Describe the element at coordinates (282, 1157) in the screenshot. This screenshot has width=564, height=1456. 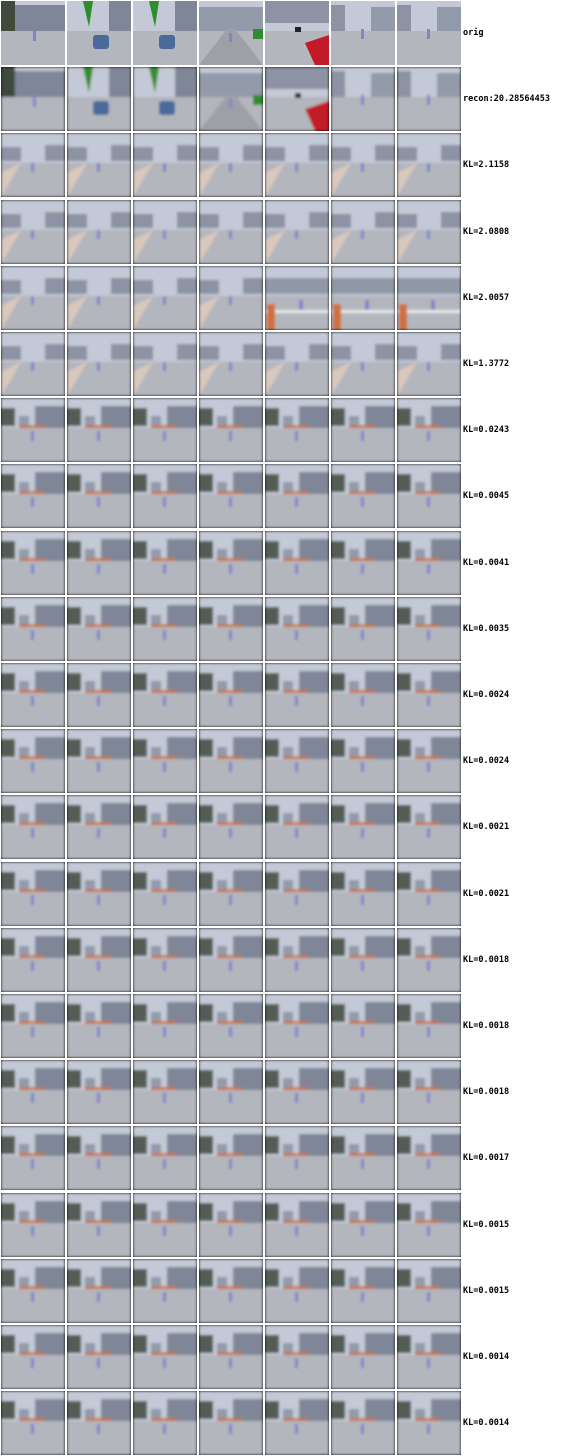
I see `traversal-row: KL=0.0017` at that location.